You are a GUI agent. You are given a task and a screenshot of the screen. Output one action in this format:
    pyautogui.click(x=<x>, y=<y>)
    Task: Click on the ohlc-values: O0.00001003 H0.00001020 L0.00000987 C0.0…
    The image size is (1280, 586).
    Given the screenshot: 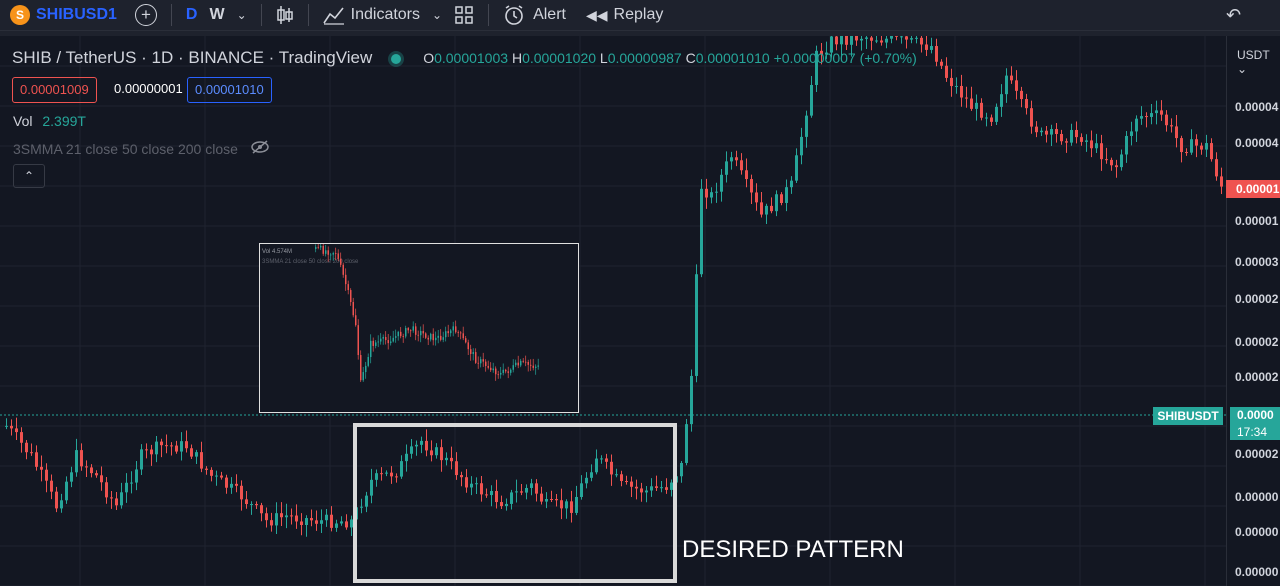 What is the action you would take?
    pyautogui.click(x=670, y=58)
    